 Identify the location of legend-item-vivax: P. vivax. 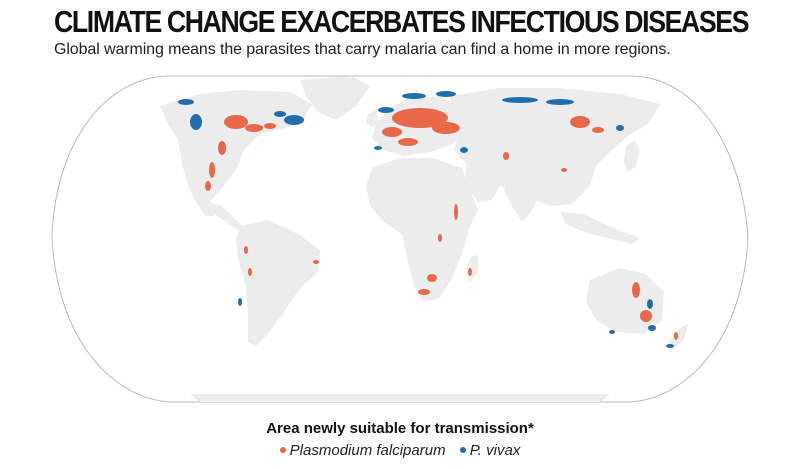
(490, 451).